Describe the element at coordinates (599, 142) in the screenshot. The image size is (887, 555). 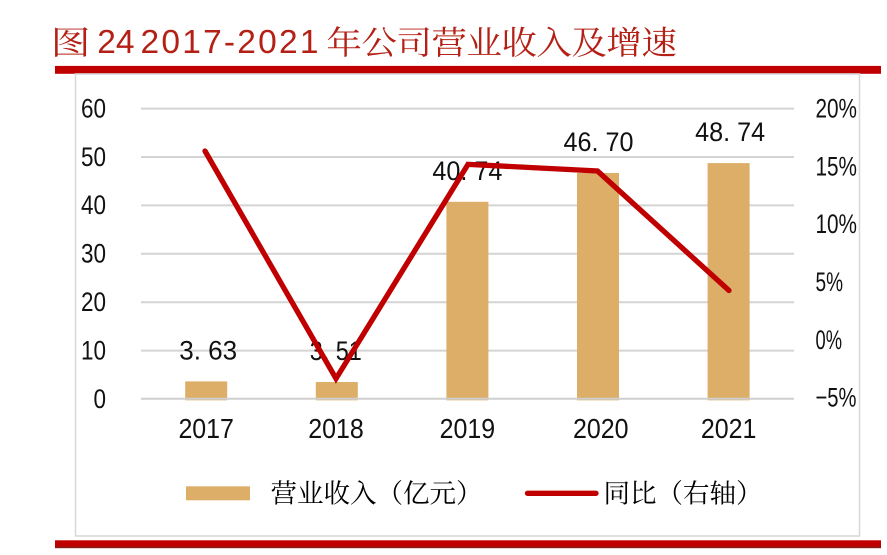
I see `svg-text: 46. 70` at that location.